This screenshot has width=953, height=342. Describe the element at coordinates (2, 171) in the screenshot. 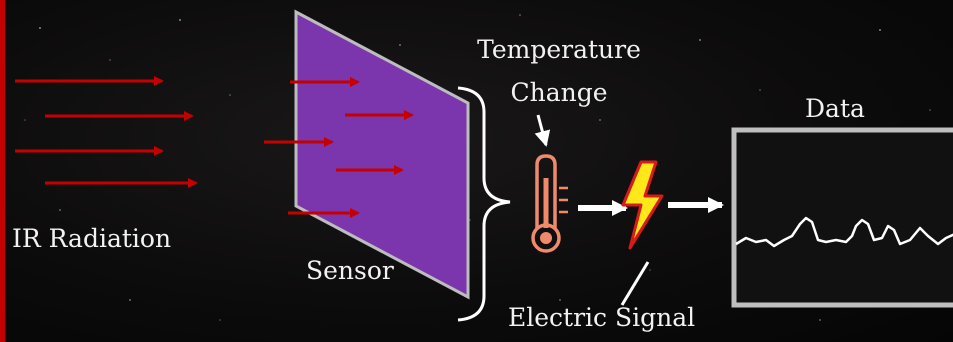

I see `left-accent-bar` at that location.